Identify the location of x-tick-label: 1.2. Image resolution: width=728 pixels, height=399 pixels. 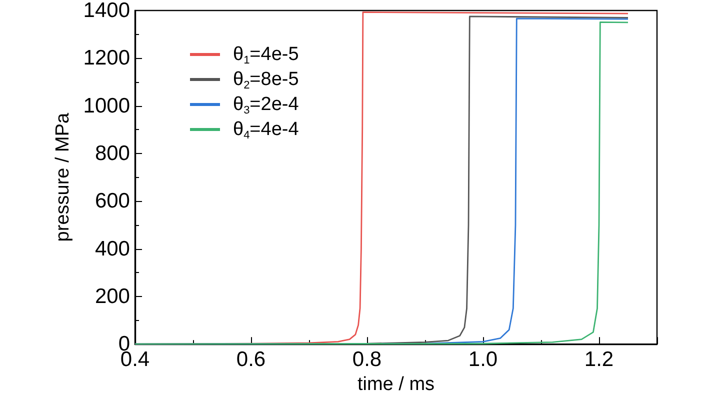
(599, 360).